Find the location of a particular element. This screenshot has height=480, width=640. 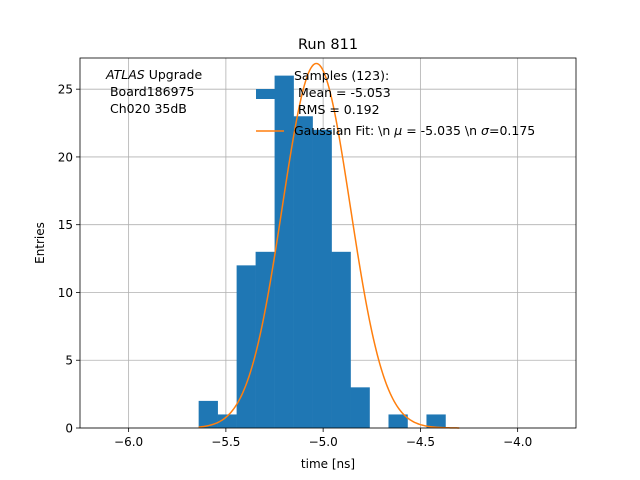

legend-histogram-swatch is located at coordinates (270, 94).